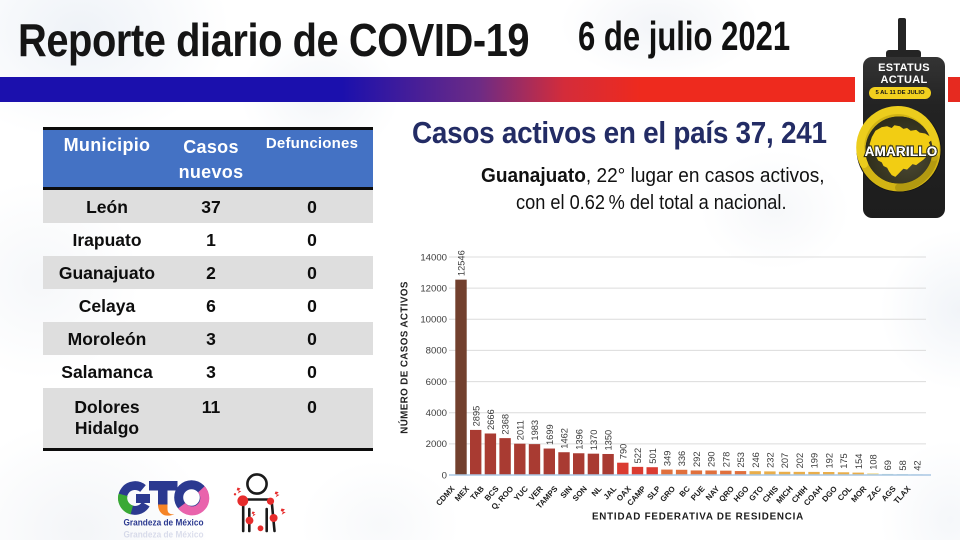 The width and height of the screenshot is (960, 540). I want to click on svg-text: 8000, so click(436, 351).